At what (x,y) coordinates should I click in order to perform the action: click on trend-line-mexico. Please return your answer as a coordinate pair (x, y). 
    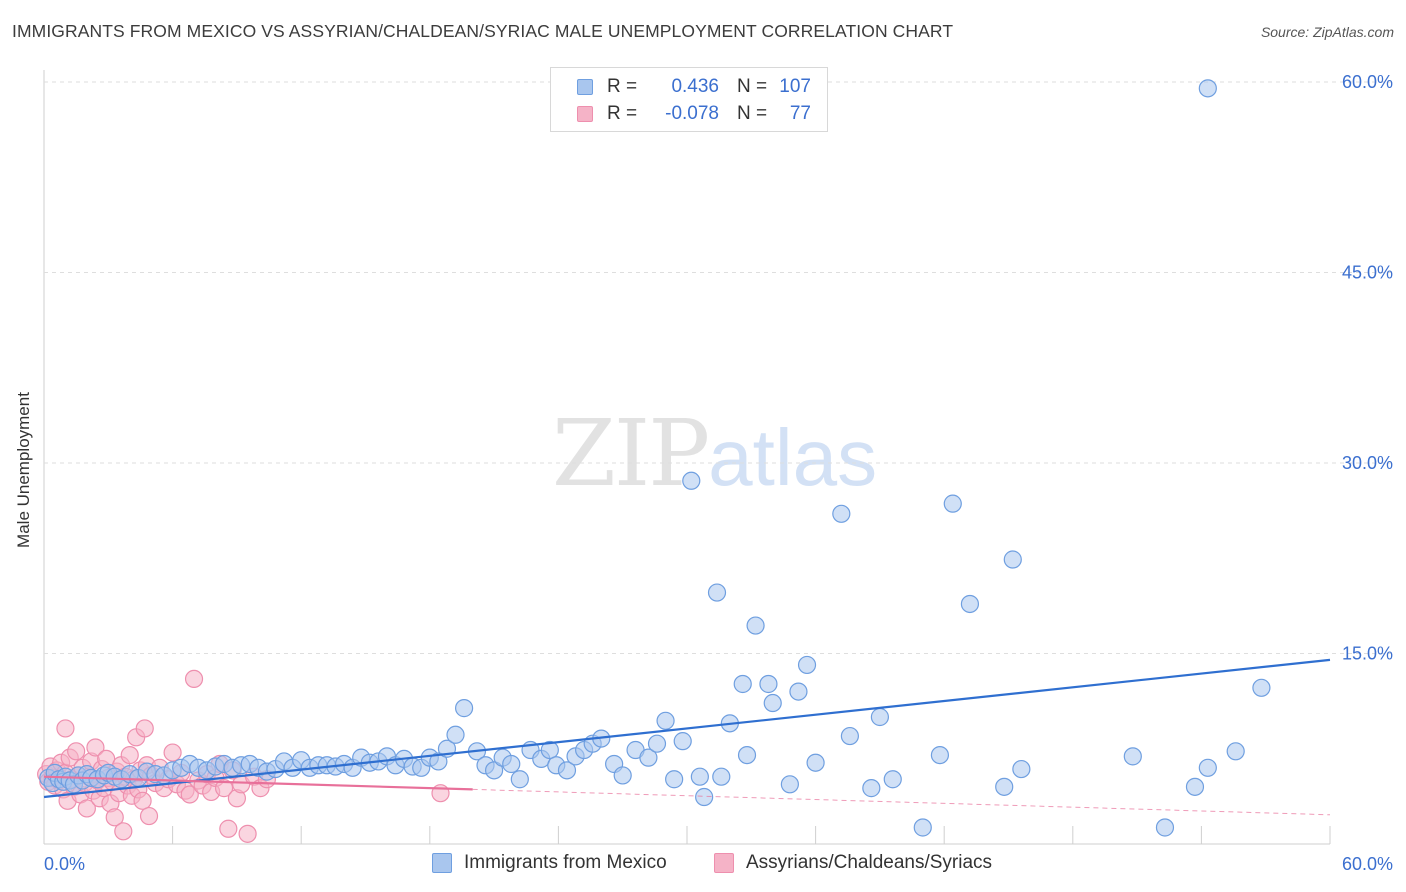
    Looking at the image, I should click on (687, 728).